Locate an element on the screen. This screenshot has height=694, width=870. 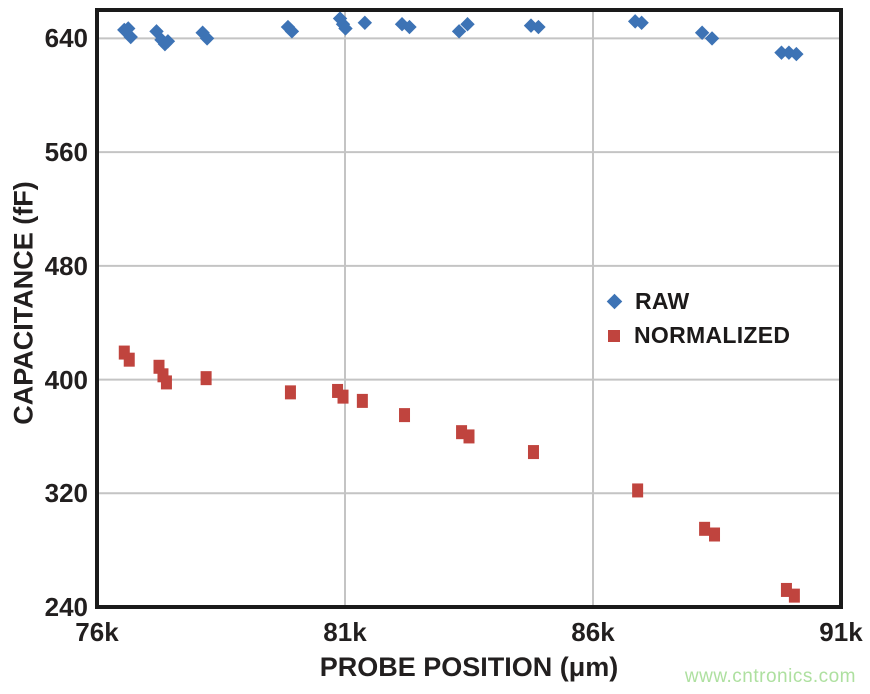
legend: RAW NORMALIZED is located at coordinates (698, 322).